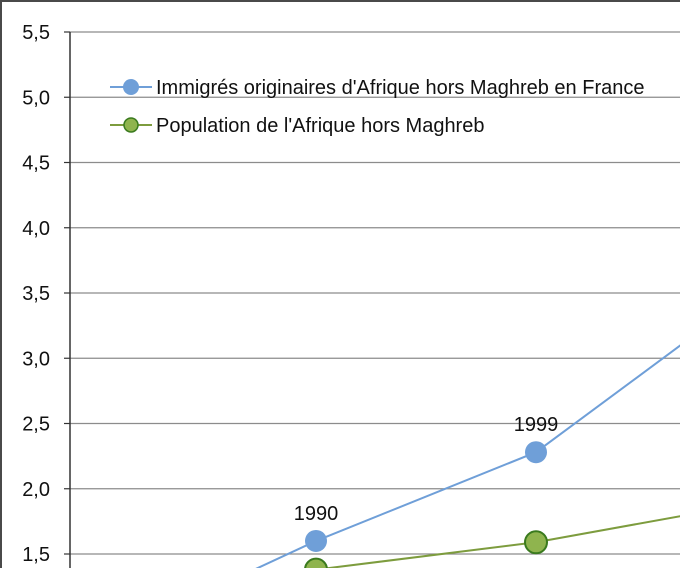 The height and width of the screenshot is (568, 680). I want to click on data-point-population-1999, so click(536, 542).